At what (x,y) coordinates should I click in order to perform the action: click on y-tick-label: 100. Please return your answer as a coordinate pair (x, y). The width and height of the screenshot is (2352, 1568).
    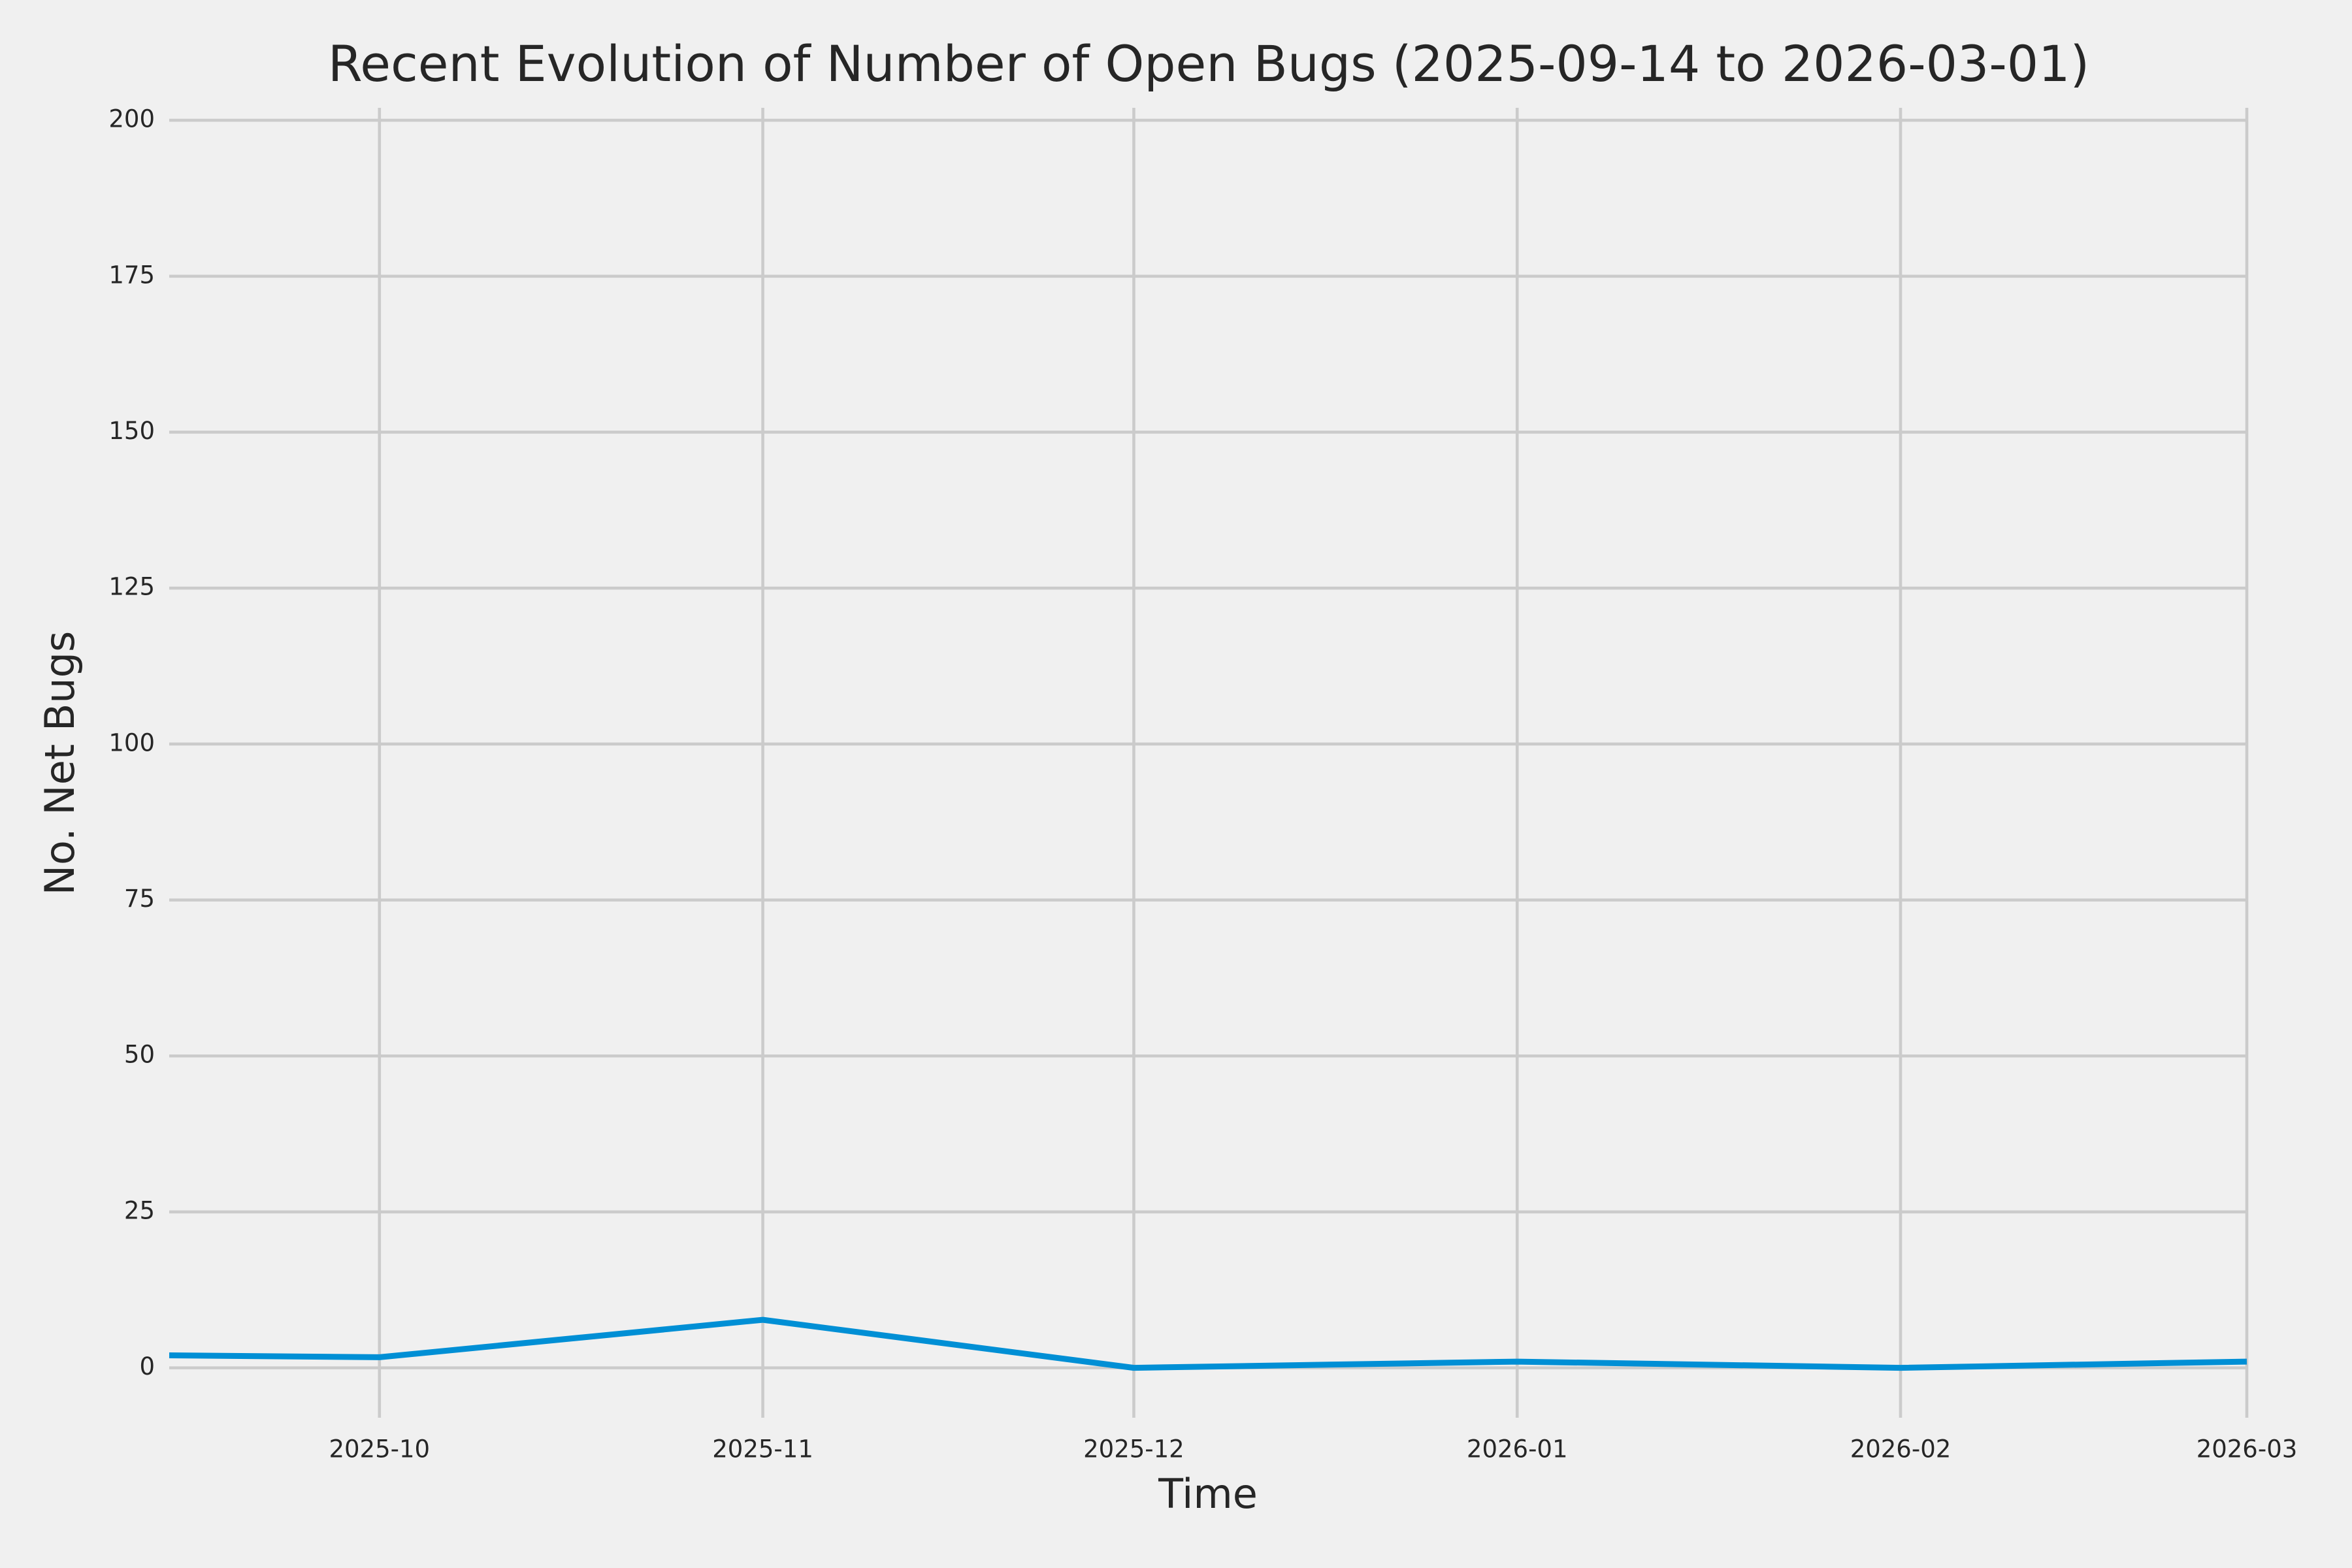
    Looking at the image, I should click on (131, 742).